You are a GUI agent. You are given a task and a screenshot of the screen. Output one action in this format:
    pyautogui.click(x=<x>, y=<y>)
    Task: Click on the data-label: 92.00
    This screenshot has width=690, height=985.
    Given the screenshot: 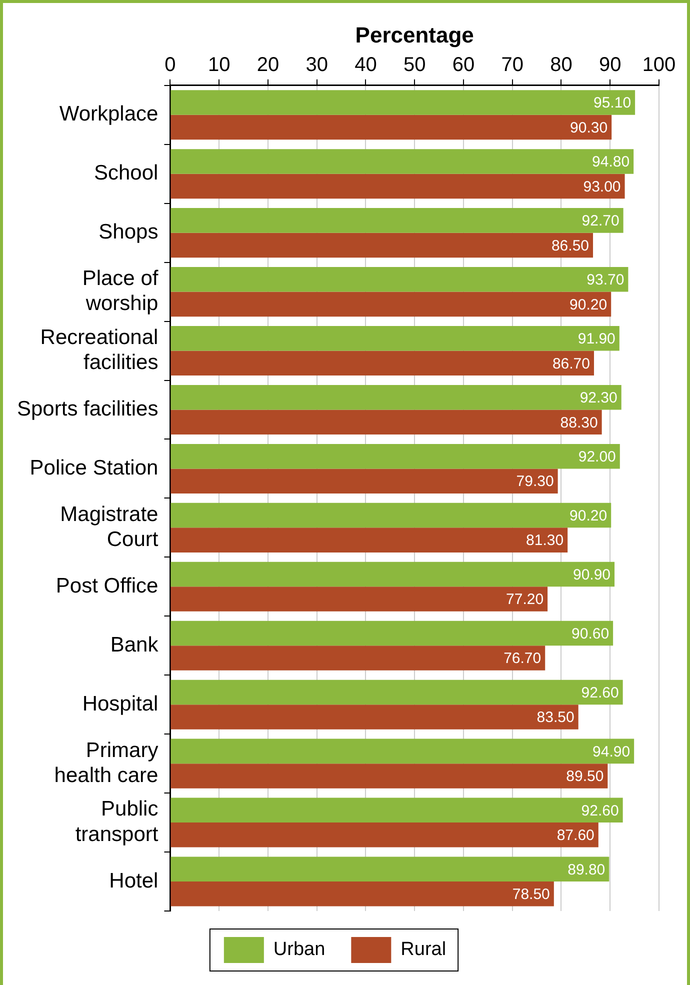 What is the action you would take?
    pyautogui.click(x=597, y=457)
    